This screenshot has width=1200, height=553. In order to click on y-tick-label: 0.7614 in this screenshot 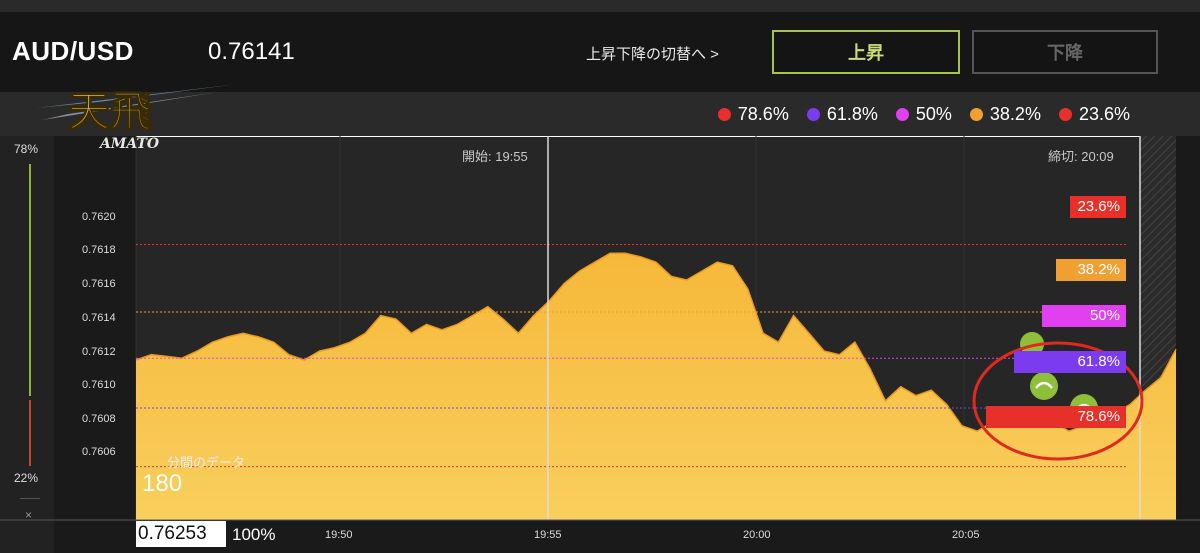, I will do `click(99, 318)`.